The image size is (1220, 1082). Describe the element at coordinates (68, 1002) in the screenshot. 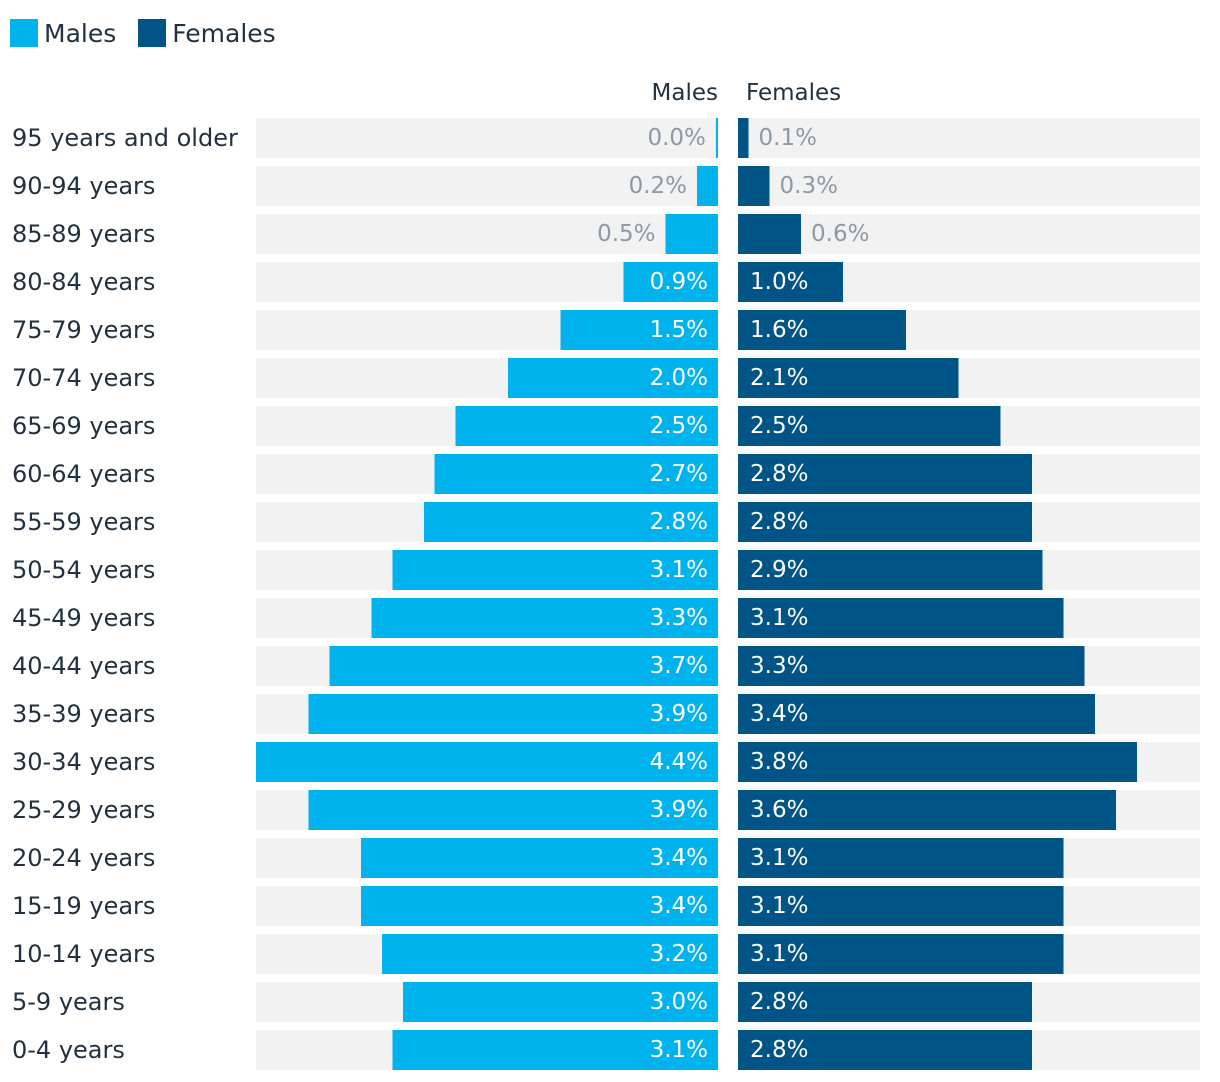

I see `category-label: 5-9 years` at that location.